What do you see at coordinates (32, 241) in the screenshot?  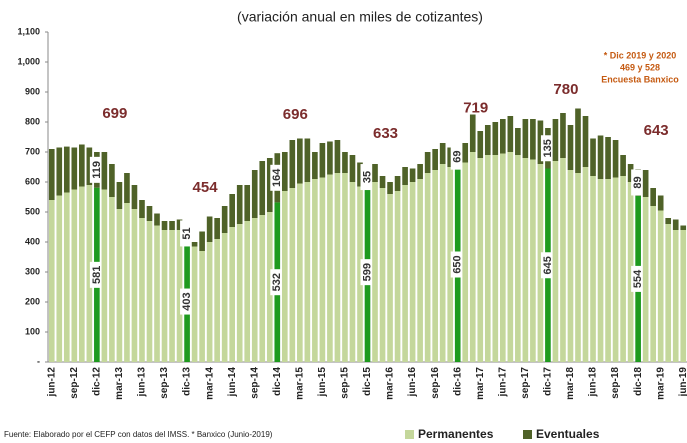 I see `y-tick-label: 400` at bounding box center [32, 241].